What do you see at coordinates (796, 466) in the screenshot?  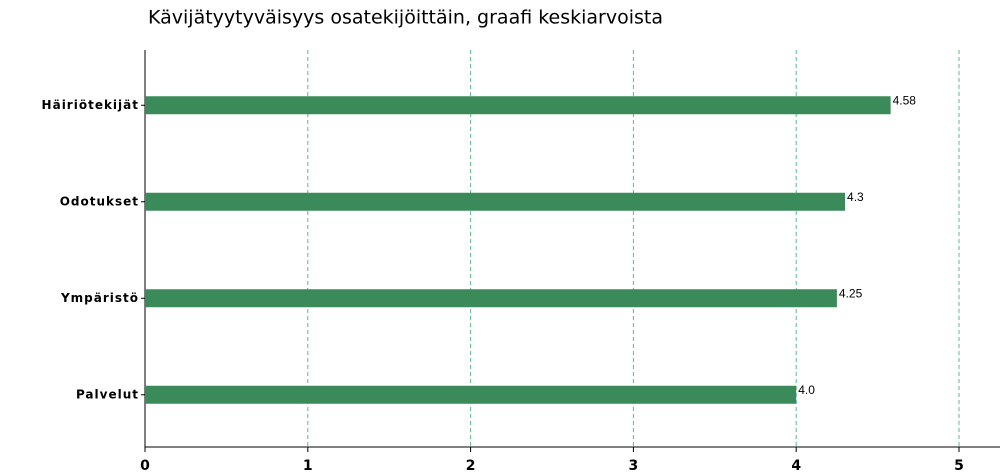 I see `x-tick-label: 4` at bounding box center [796, 466].